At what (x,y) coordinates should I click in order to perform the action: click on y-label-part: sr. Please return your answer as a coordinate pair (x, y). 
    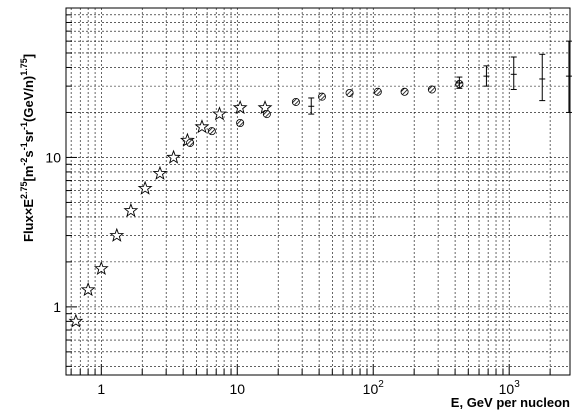
    Looking at the image, I should click on (28, 136).